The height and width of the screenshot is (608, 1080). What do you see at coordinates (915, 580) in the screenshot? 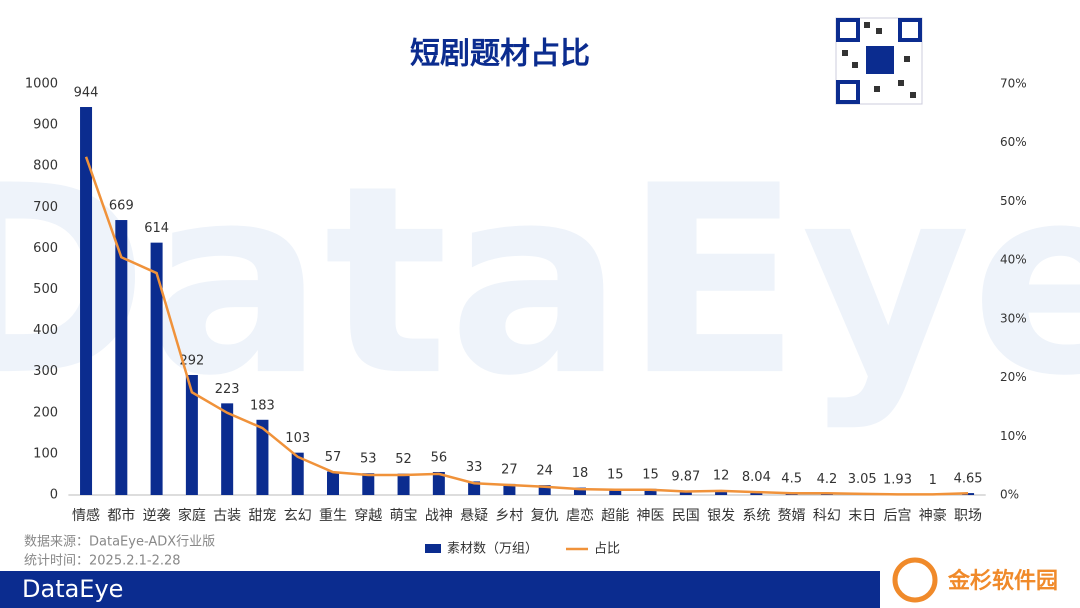
I see `site-logo` at bounding box center [915, 580].